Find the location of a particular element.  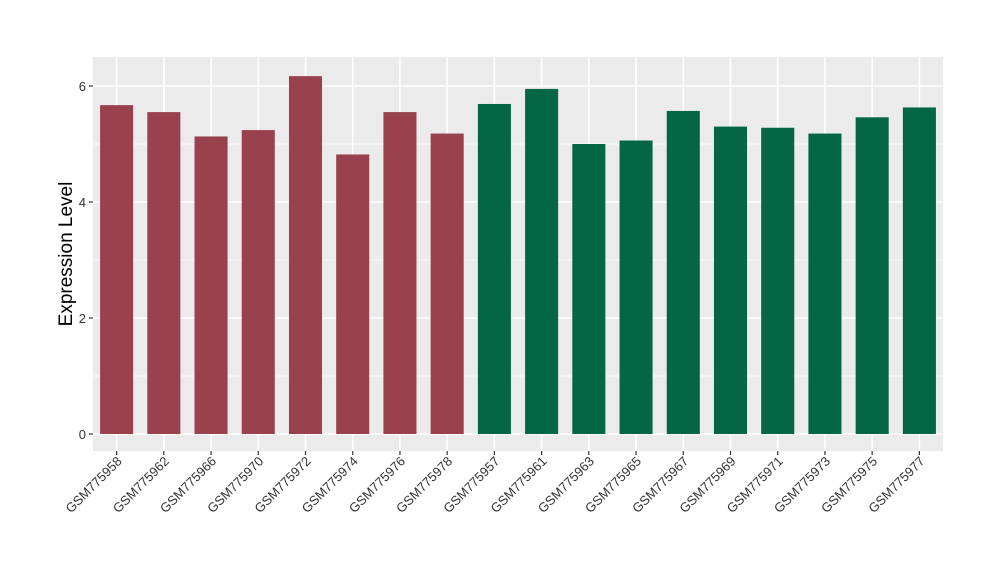

y-tick-label: 2 is located at coordinates (82, 318).